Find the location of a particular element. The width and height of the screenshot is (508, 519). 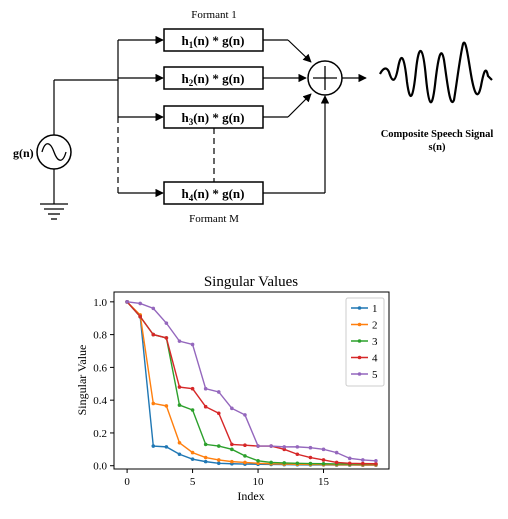

y-axis-label: Singular Value is located at coordinates (82, 380).